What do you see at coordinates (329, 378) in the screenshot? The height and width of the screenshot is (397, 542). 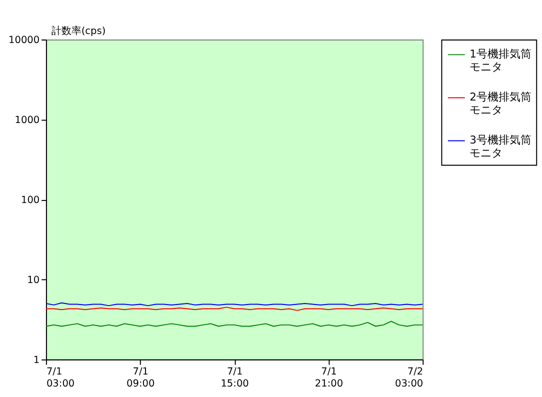 I see `x-tick-label: 7/1 21:00` at bounding box center [329, 378].